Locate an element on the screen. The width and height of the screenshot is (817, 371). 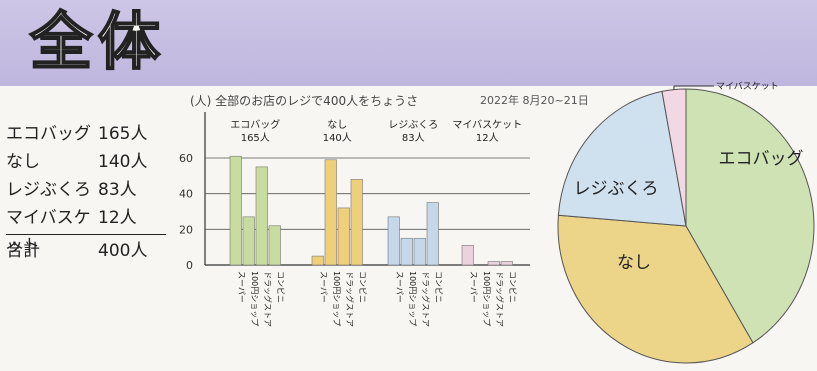
summary-row: エコバッグ 165人 is located at coordinates (91, 134).